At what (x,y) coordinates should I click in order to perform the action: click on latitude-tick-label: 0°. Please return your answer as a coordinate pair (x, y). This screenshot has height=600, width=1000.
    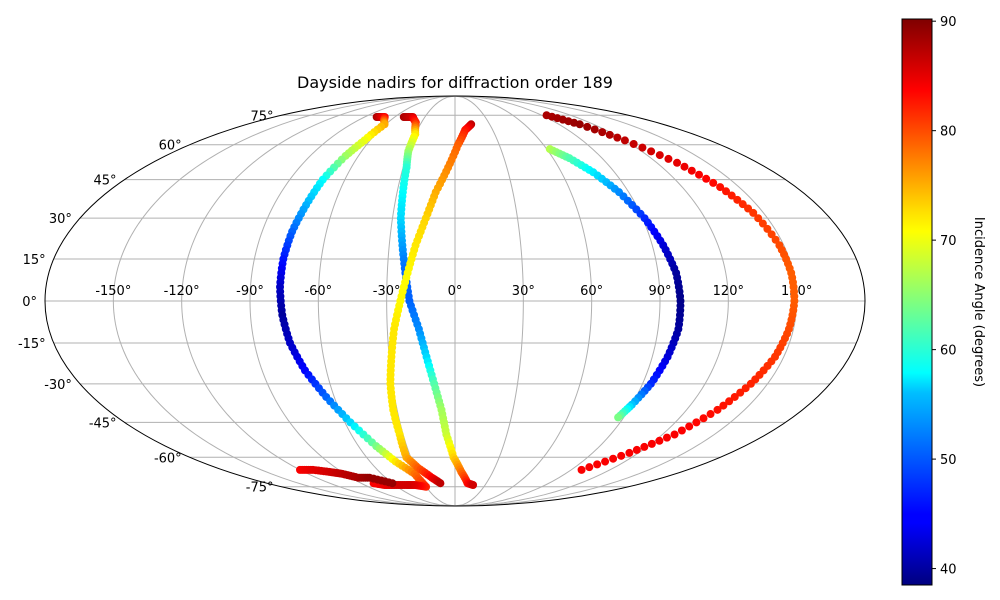
    Looking at the image, I should click on (29, 302).